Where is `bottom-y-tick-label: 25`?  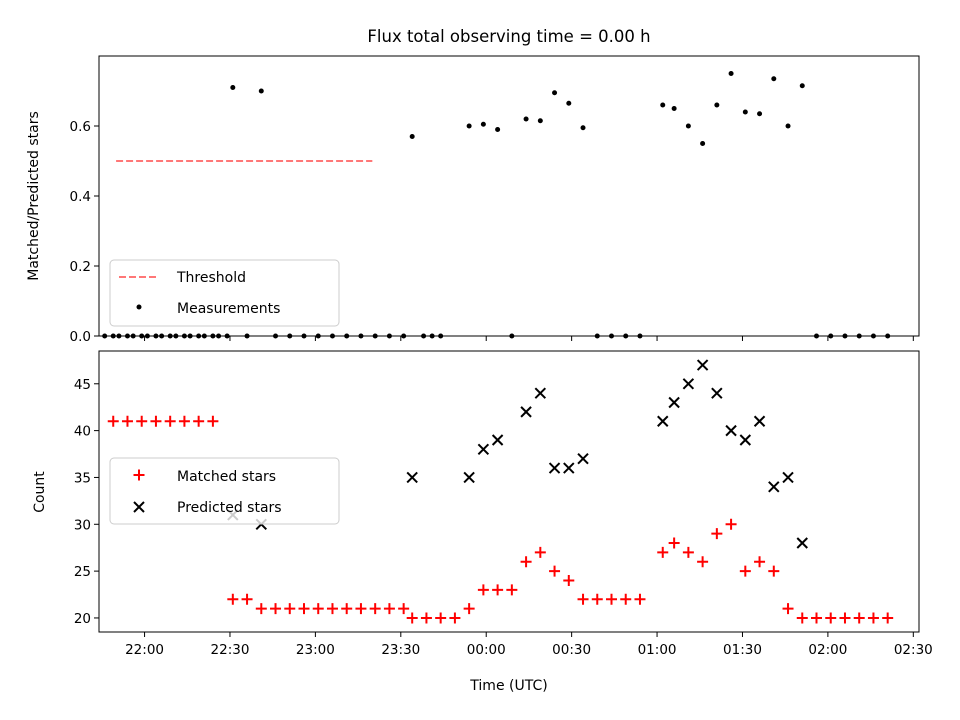
bottom-y-tick-label: 25 is located at coordinates (82, 572).